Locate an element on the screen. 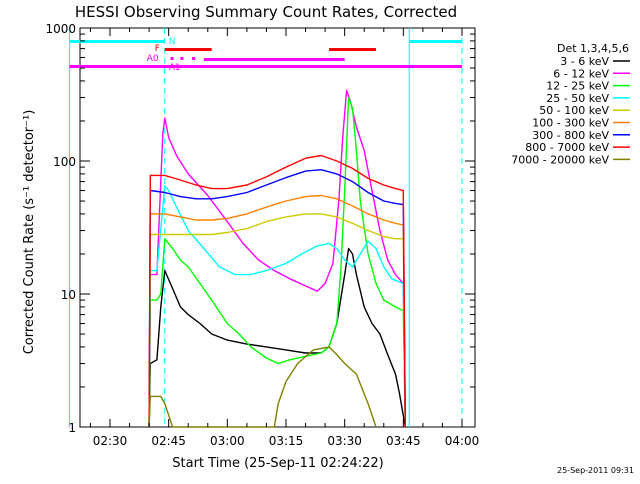 This screenshot has height=484, width=640. bar-label-F: F is located at coordinates (157, 49).